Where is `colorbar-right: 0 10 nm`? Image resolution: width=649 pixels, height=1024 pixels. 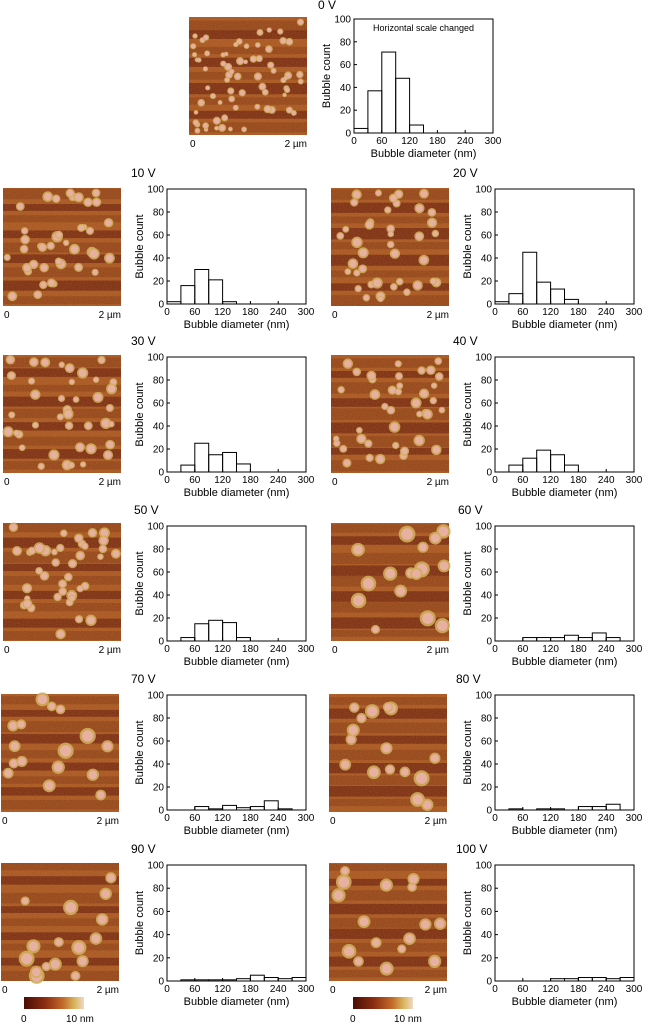 colorbar-right: 0 10 nm is located at coordinates (386, 1010).